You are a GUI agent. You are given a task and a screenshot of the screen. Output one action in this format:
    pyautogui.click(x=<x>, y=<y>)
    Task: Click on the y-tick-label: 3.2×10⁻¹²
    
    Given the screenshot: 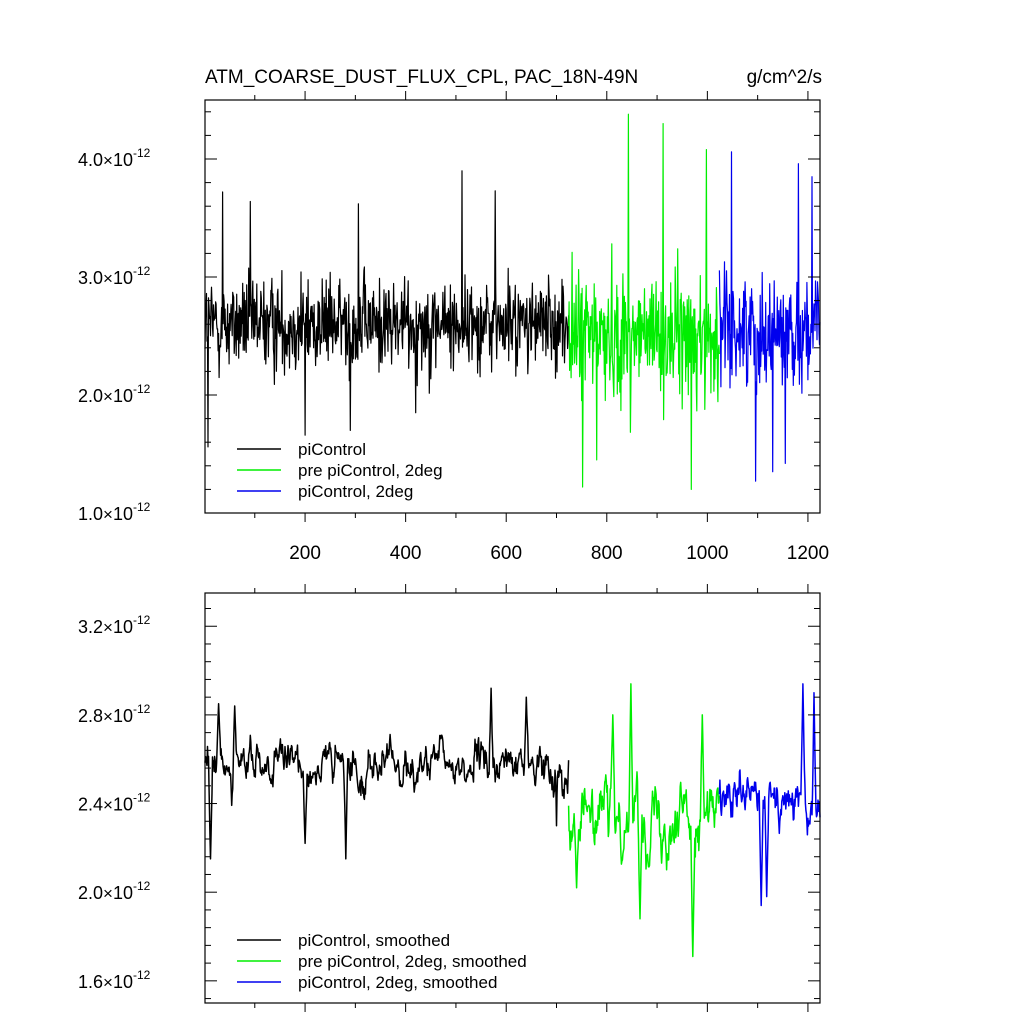 What is the action you would take?
    pyautogui.click(x=114, y=625)
    